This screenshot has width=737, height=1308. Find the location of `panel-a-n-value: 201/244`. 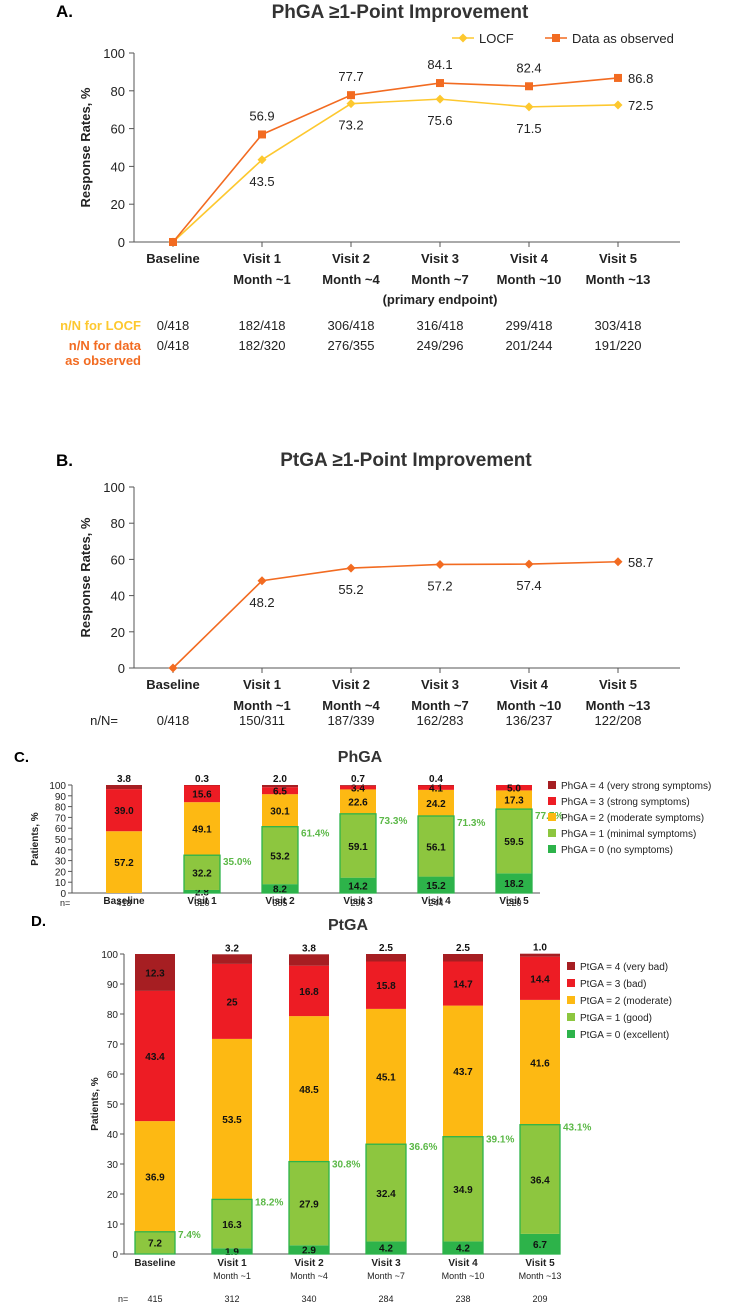

panel-a-n-value: 201/244 is located at coordinates (529, 345).